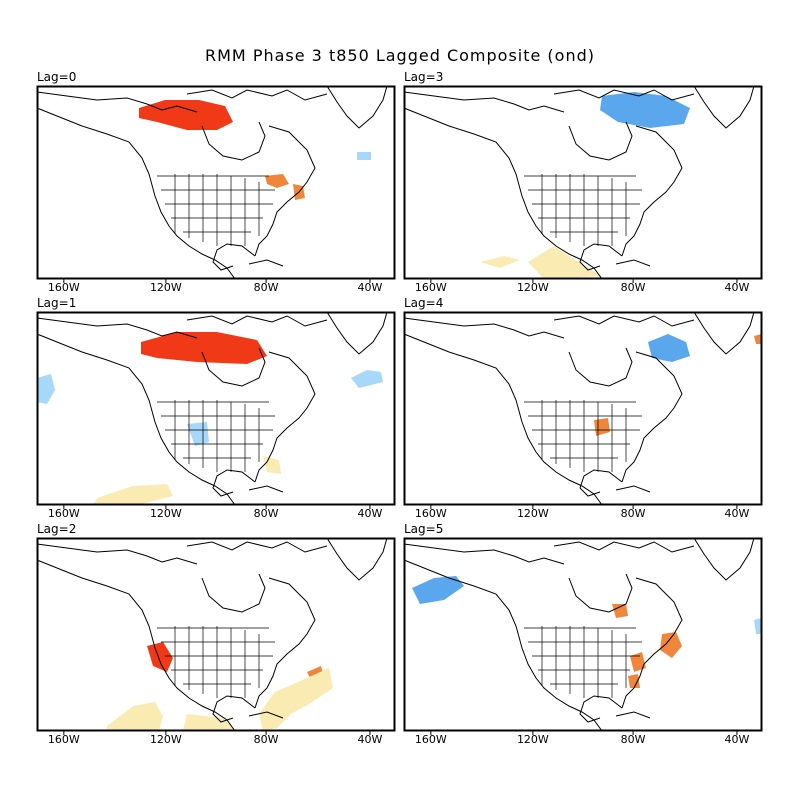  What do you see at coordinates (424, 529) in the screenshot?
I see `panel-label-lag-5: Lag=5` at bounding box center [424, 529].